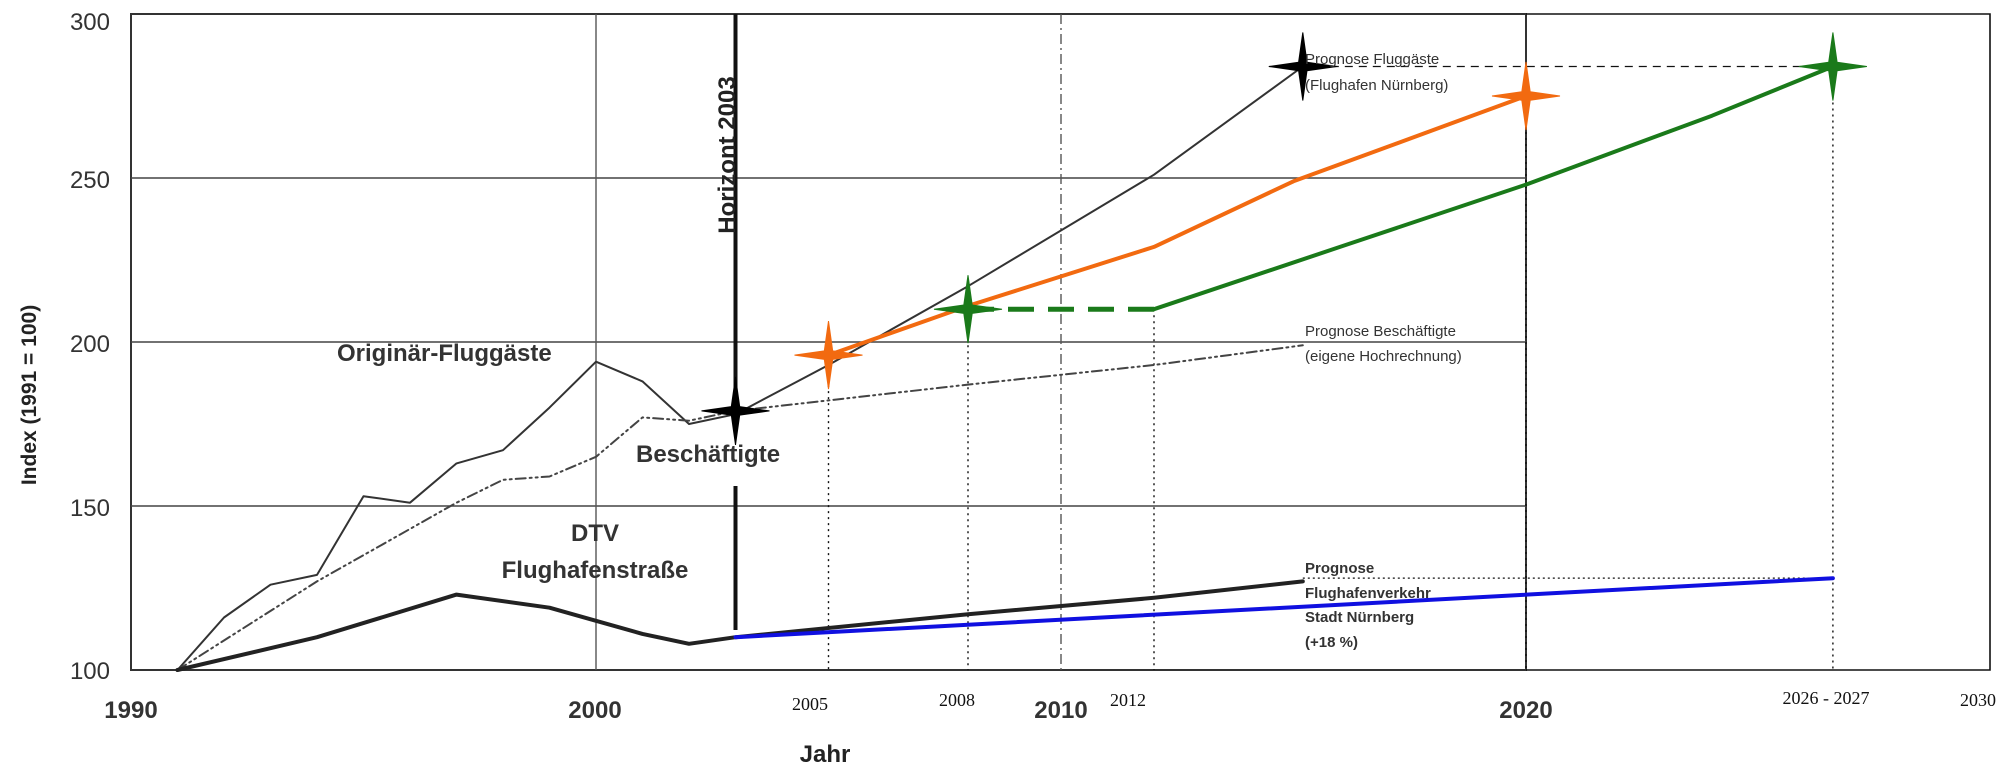 Image resolution: width=2013 pixels, height=770 pixels. I want to click on prognose-fluggaeste-label: Prognose Fluggäste, so click(1372, 59).